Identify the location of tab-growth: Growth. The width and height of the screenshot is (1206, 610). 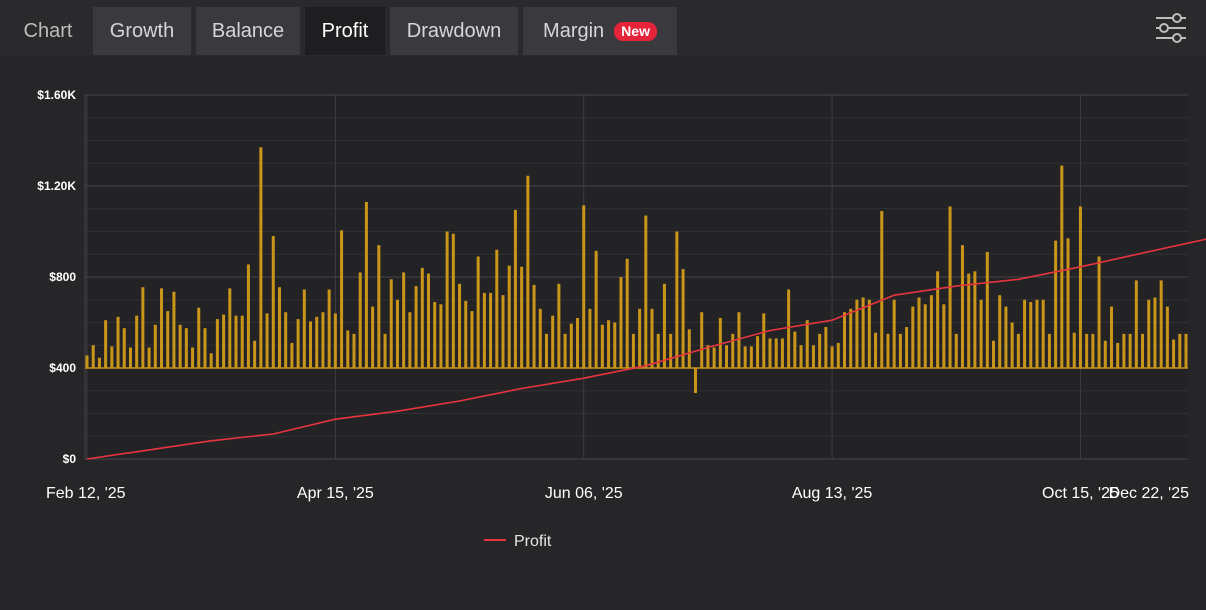
(142, 31).